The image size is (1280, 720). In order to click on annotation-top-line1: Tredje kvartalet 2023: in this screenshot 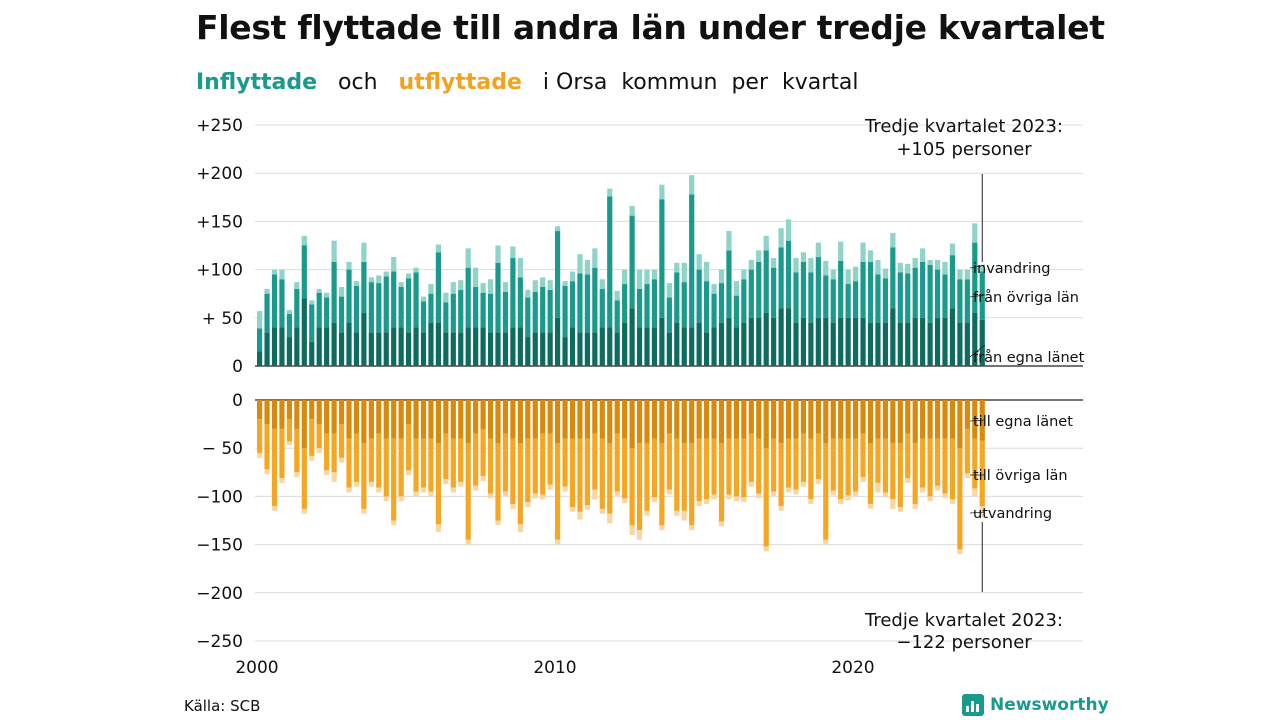, I will do `click(963, 126)`.